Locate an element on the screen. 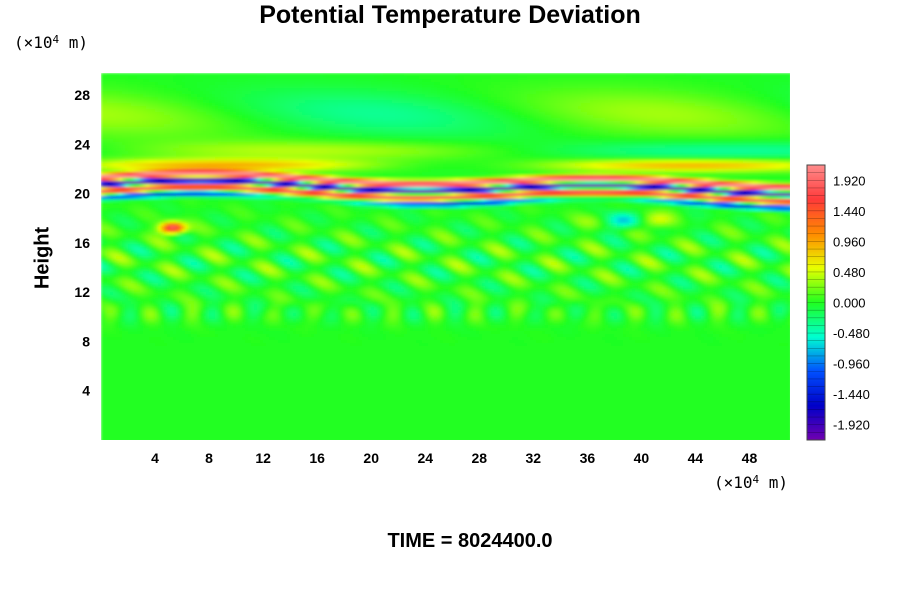 The height and width of the screenshot is (600, 900). y-tick-label: 20 is located at coordinates (82, 194).